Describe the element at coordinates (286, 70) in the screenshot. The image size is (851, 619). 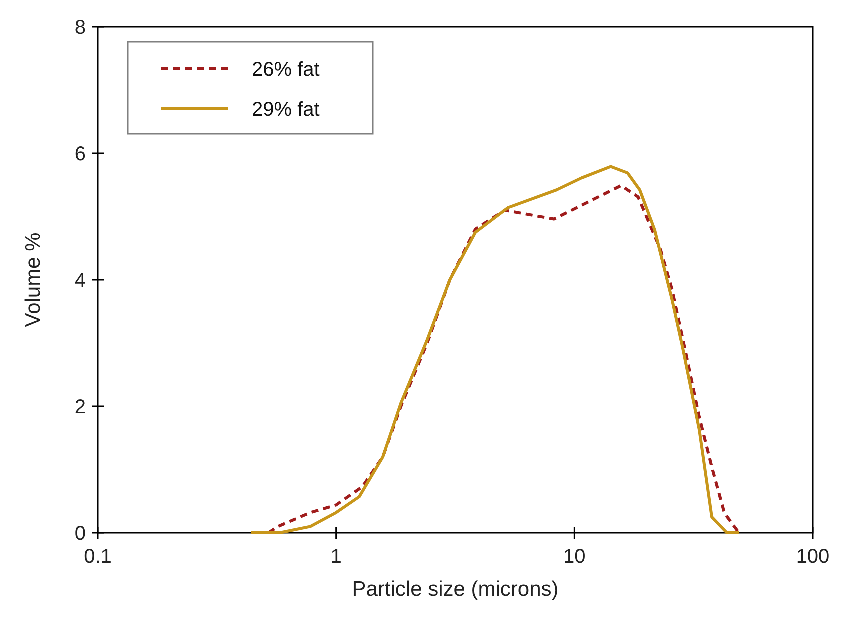
I see `legend-label: 26% fat` at that location.